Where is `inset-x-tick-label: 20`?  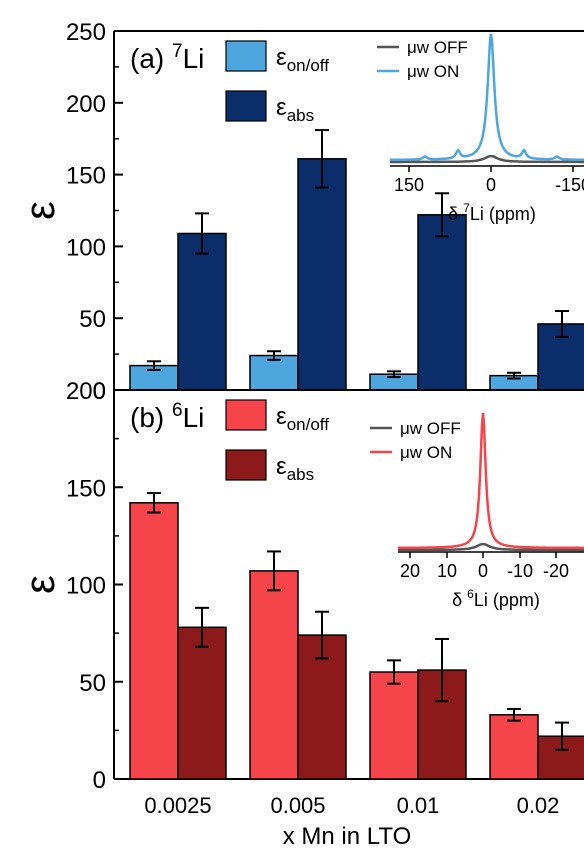
inset-x-tick-label: 20 is located at coordinates (410, 571).